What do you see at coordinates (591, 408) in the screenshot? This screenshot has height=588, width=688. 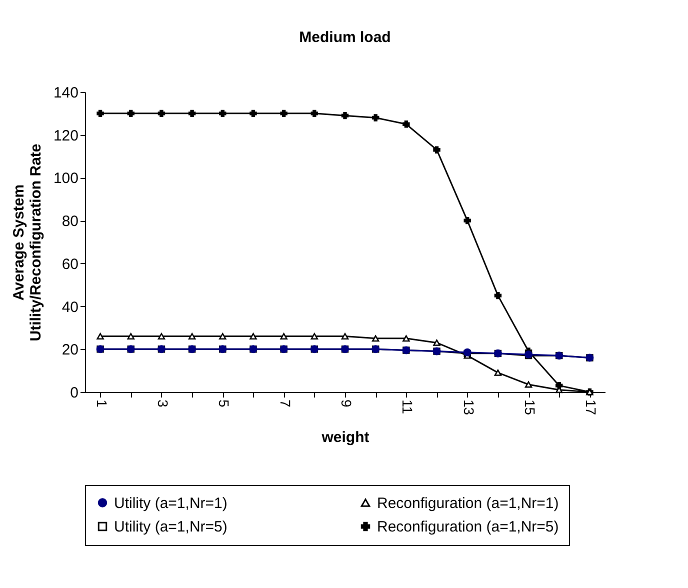 I see `x-tick-label: 17` at bounding box center [591, 408].